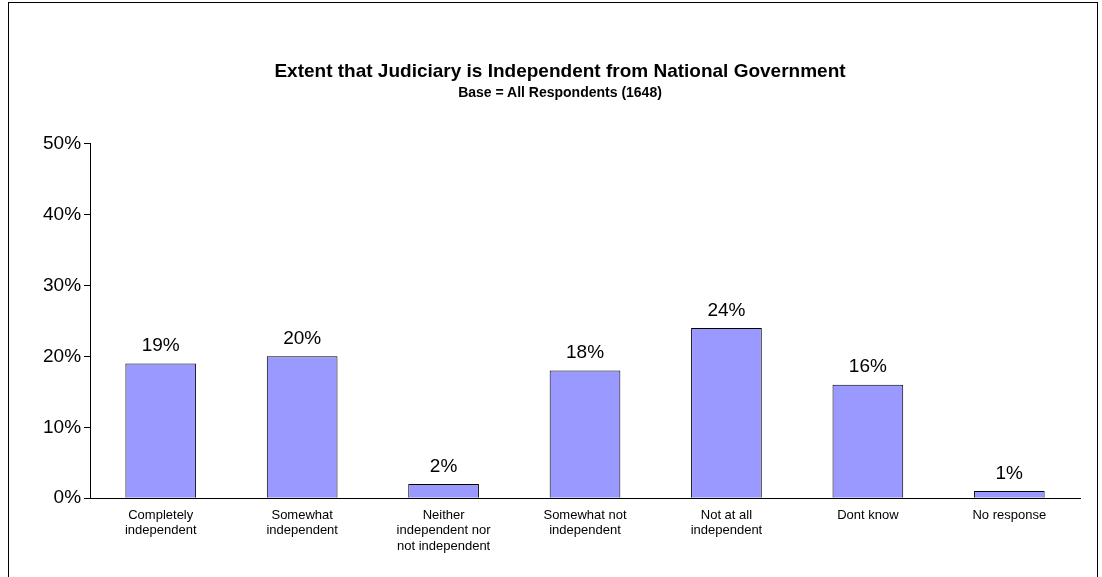  What do you see at coordinates (726, 309) in the screenshot?
I see `data-label: 24%` at bounding box center [726, 309].